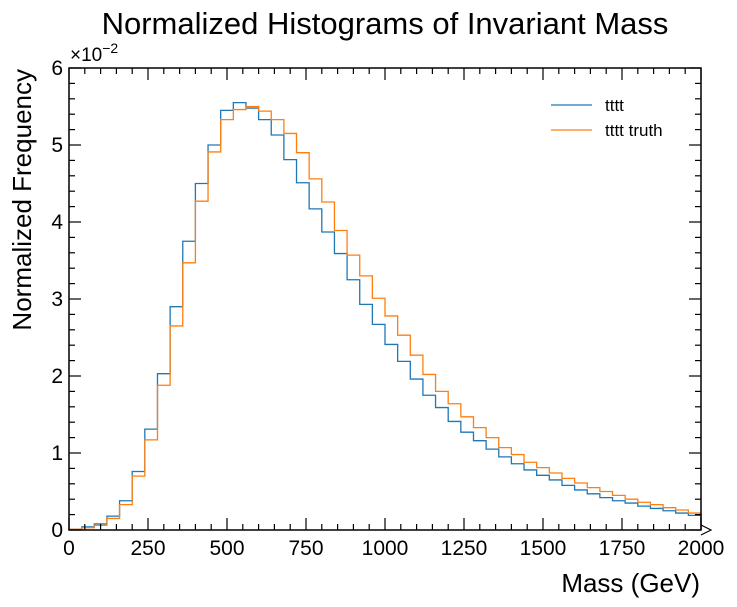 Image resolution: width=737 pixels, height=607 pixels. What do you see at coordinates (385, 548) in the screenshot?
I see `x-tick-label: 1000` at bounding box center [385, 548].